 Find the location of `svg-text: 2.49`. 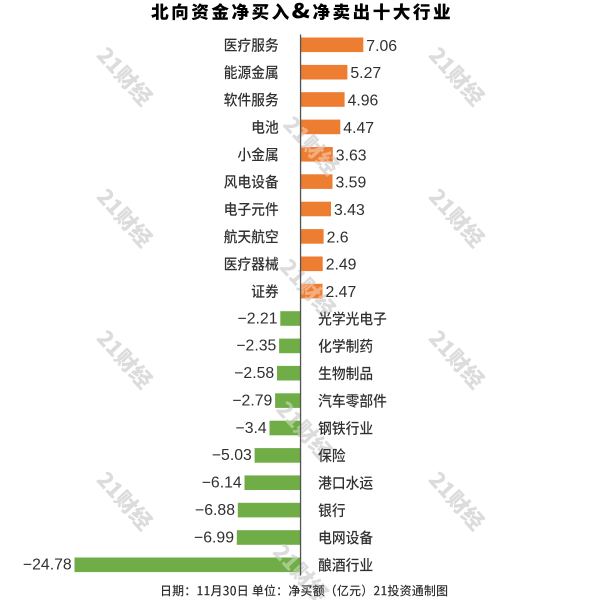

svg-text: 2.49 is located at coordinates (341, 265).